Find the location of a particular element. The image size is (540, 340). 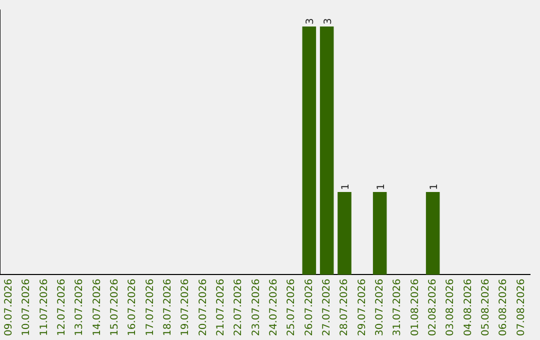

x-tick-label: 21.07.2026 is located at coordinates (220, 307).